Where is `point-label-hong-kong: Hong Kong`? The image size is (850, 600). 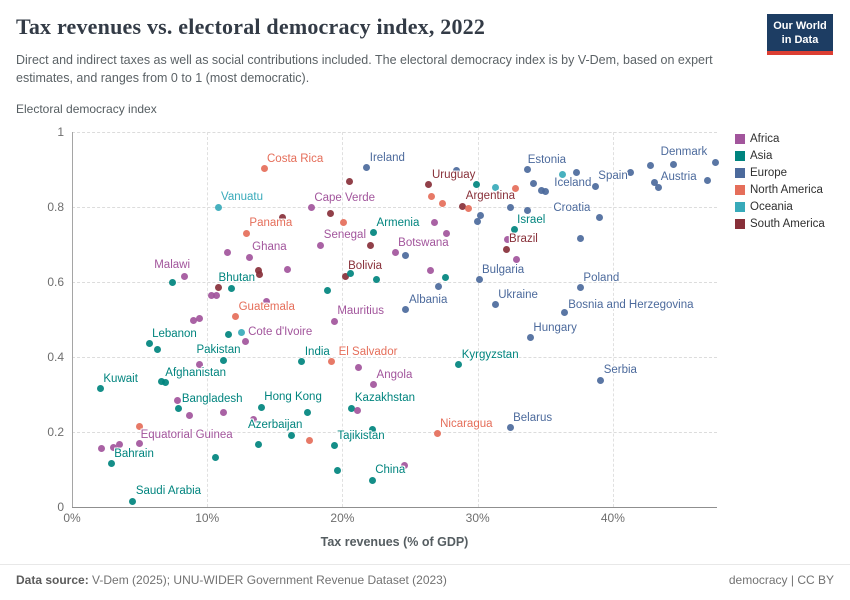
point-label-hong-kong: Hong Kong is located at coordinates (293, 397).